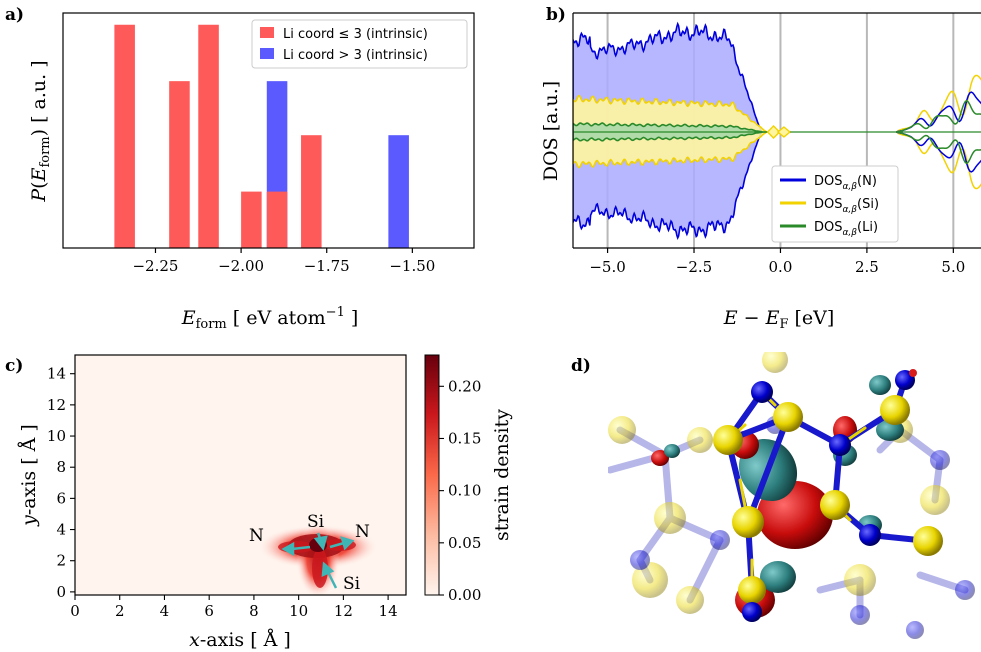 The image size is (981, 652). Describe the element at coordinates (846, 229) in the screenshot. I see `legend-entry-li: DOSα,β(Li)` at that location.